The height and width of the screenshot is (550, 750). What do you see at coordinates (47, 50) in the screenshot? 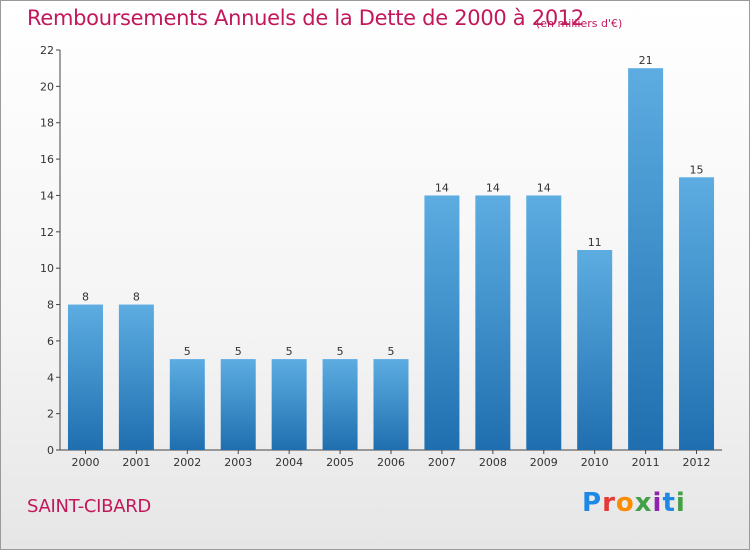
I see `y-tick-label: 22` at bounding box center [47, 50].